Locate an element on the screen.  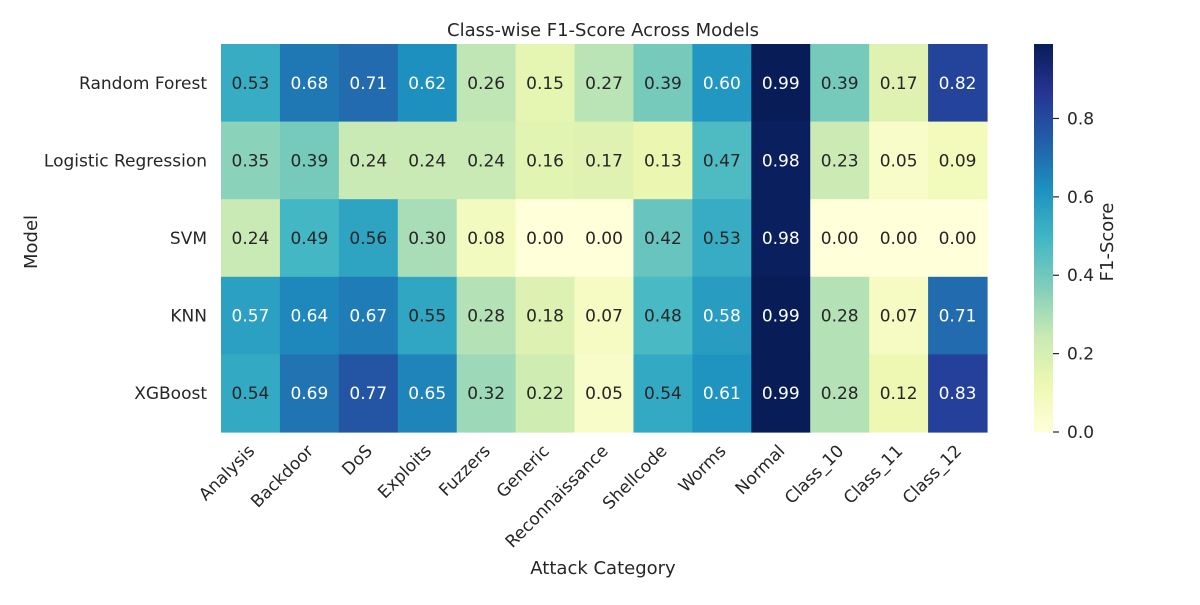
cell-value-label: 0.22 is located at coordinates (545, 394).